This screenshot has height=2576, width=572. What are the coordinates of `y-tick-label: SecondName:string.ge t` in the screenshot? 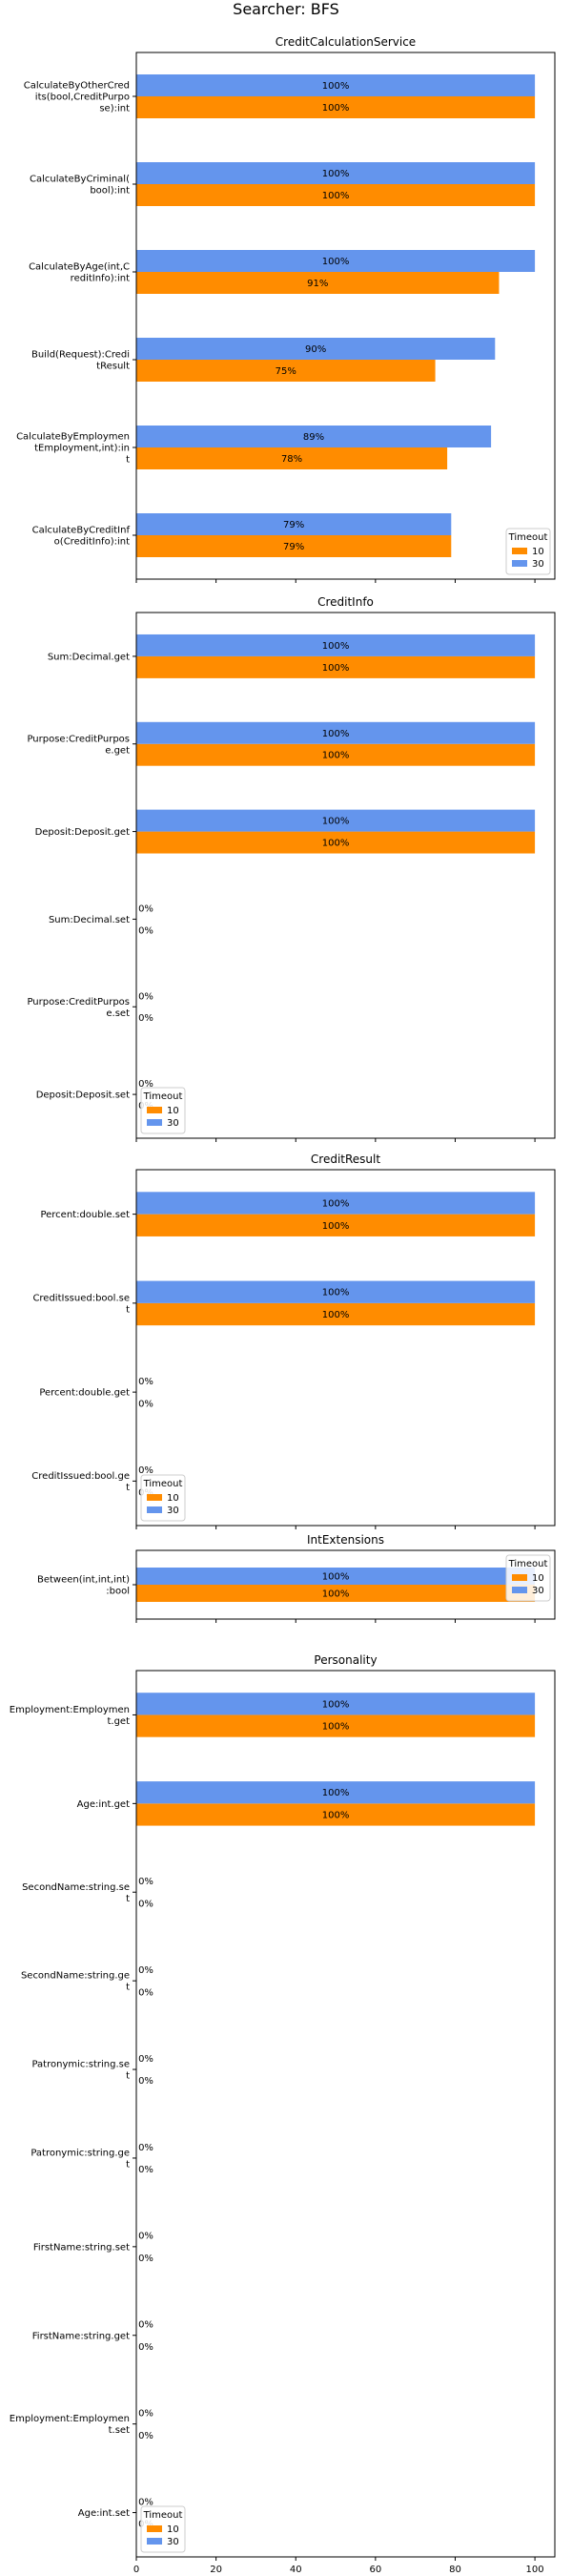 It's located at (75, 1982).